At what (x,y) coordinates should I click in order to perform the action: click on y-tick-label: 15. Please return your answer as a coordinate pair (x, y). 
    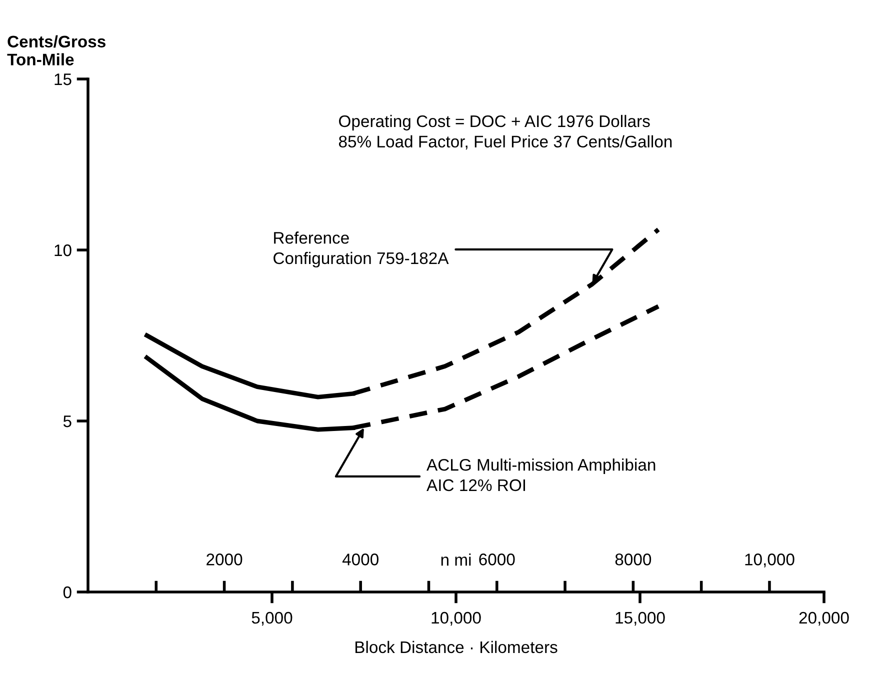
    Looking at the image, I should click on (63, 80).